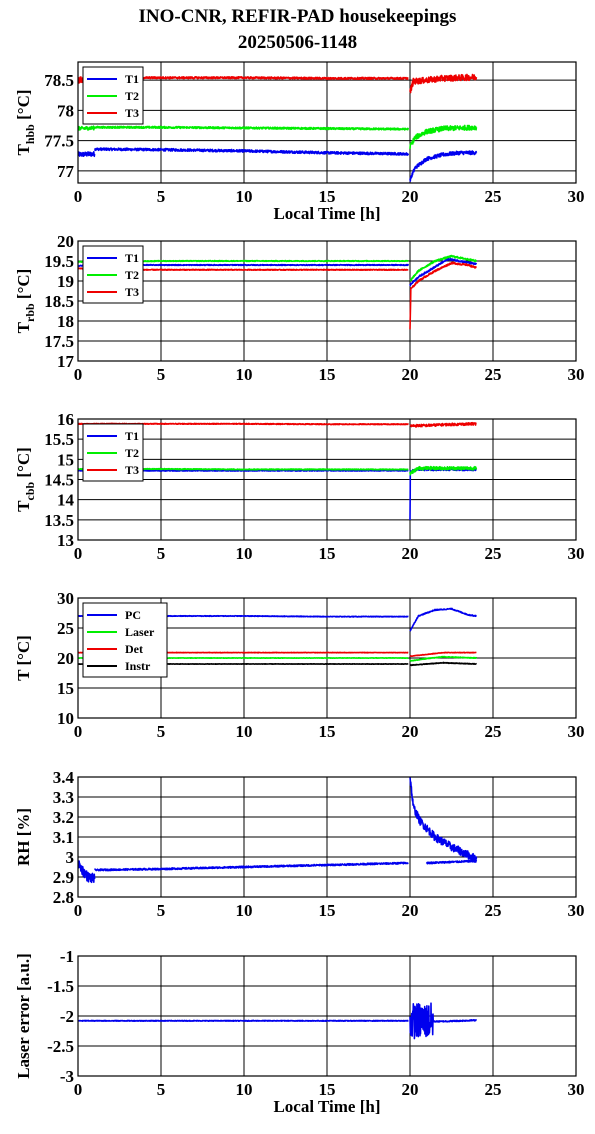 This screenshot has height=1134, width=595. Describe the element at coordinates (65, 110) in the screenshot. I see `y-tick-label: 78` at that location.